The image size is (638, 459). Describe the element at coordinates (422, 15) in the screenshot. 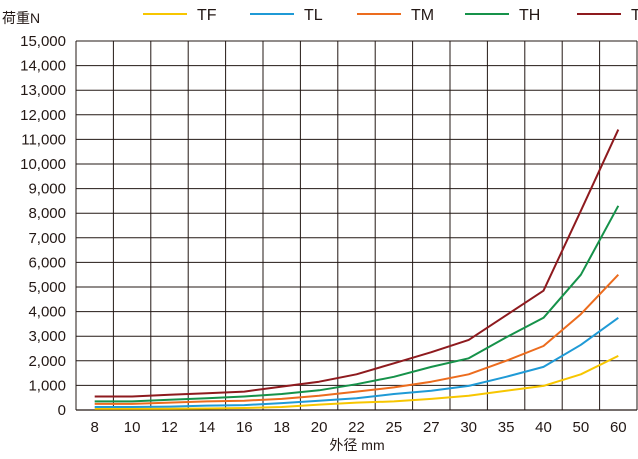

I see `legend-label-tm: TM` at that location.